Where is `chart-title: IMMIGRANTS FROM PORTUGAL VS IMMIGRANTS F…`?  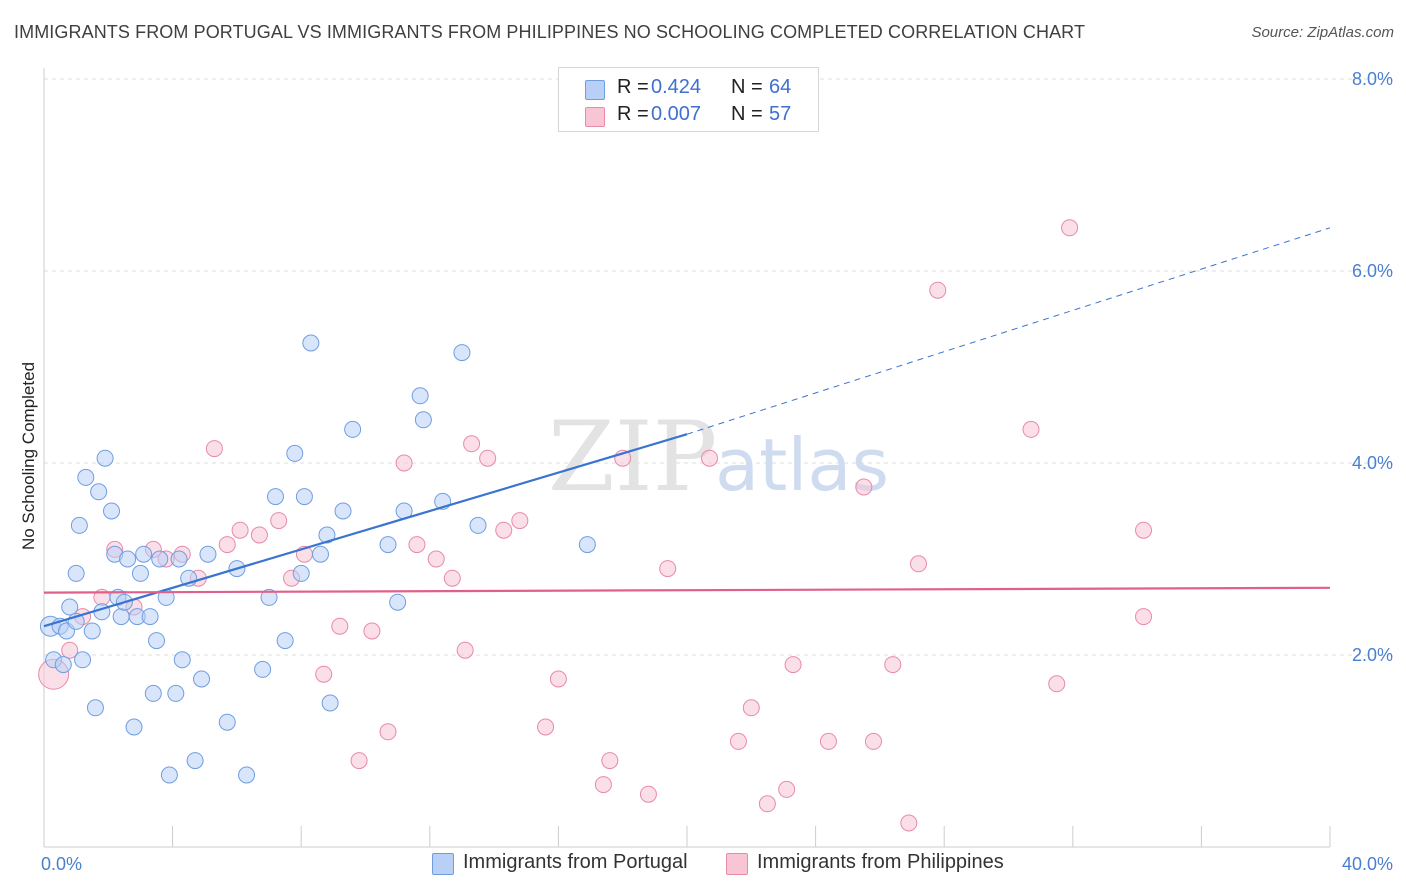 chart-title: IMMIGRANTS FROM PORTUGAL VS IMMIGRANTS F… is located at coordinates (550, 32).